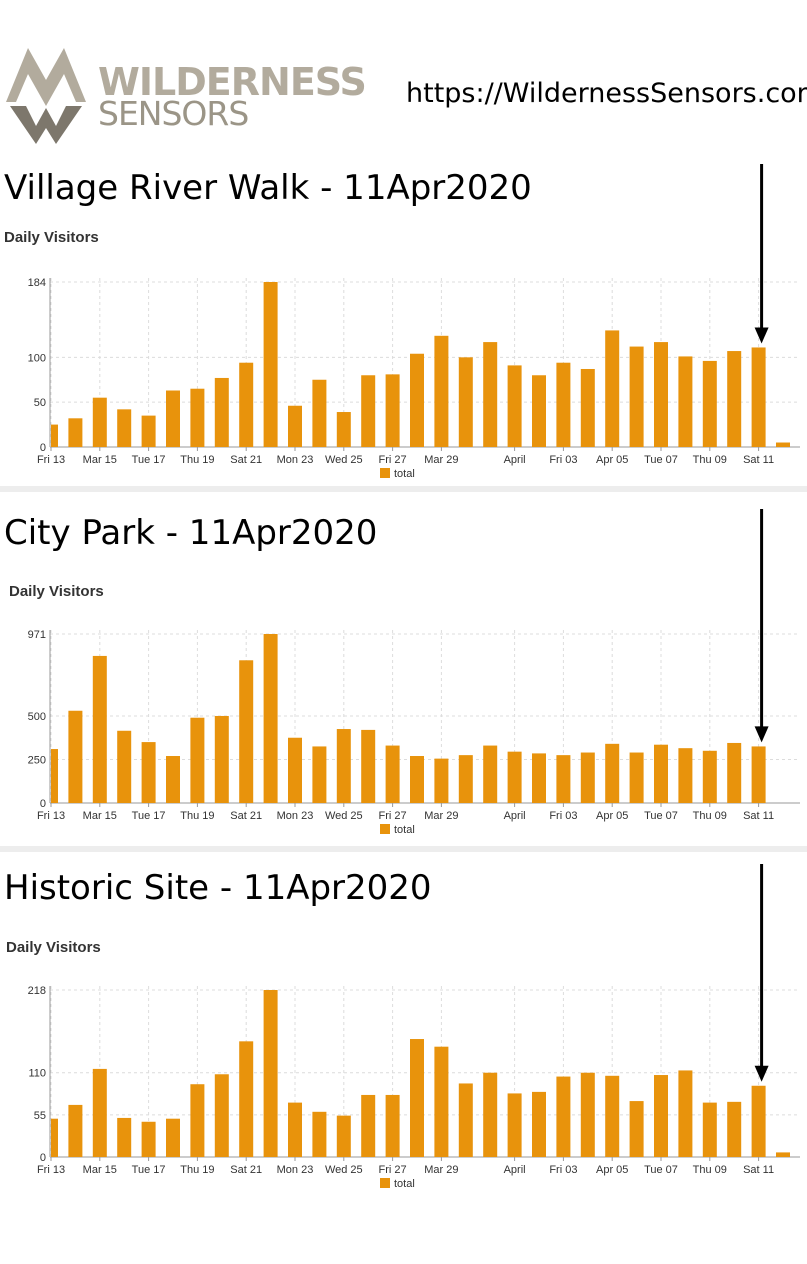 The height and width of the screenshot is (1264, 807). What do you see at coordinates (295, 816) in the screenshot?
I see `x-tick-label: Mon 23` at bounding box center [295, 816].